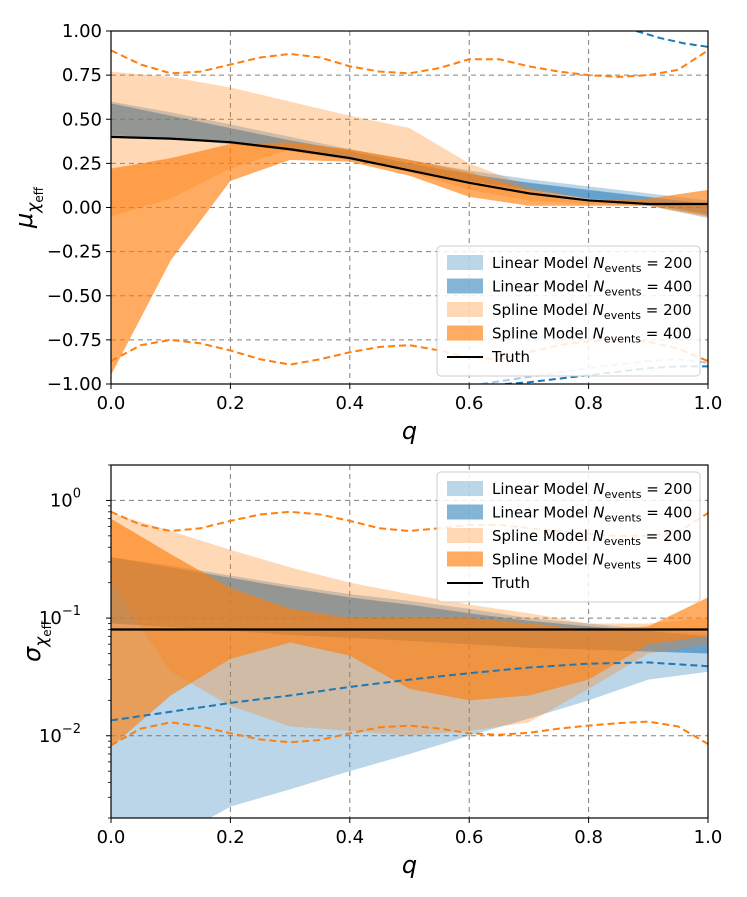 This screenshot has height=897, width=747. Describe the element at coordinates (28, 207) in the screenshot. I see `y-axis-label: μχeff` at that location.